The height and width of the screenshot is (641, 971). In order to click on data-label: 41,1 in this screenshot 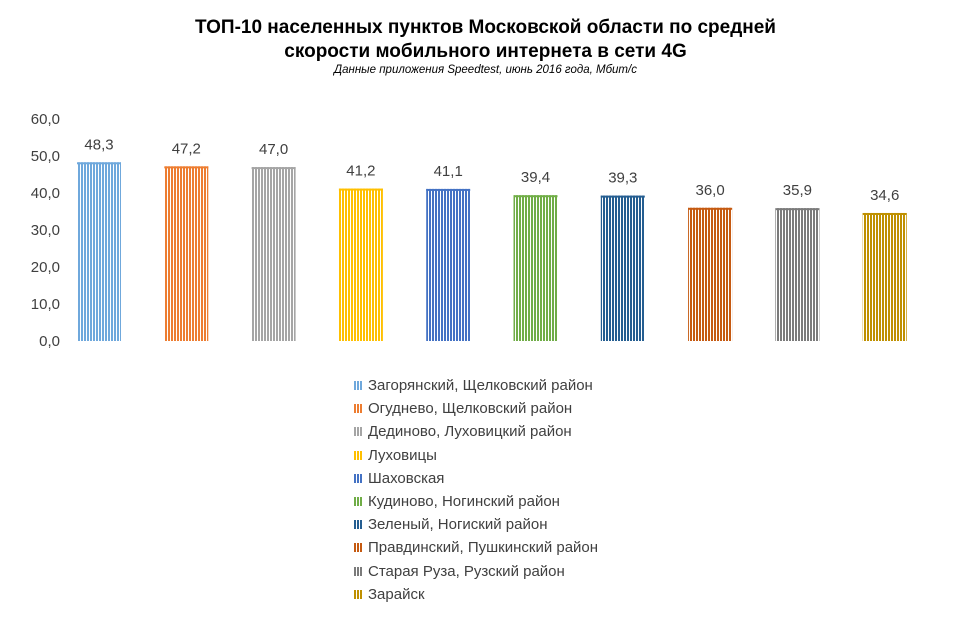, I will do `click(448, 171)`.